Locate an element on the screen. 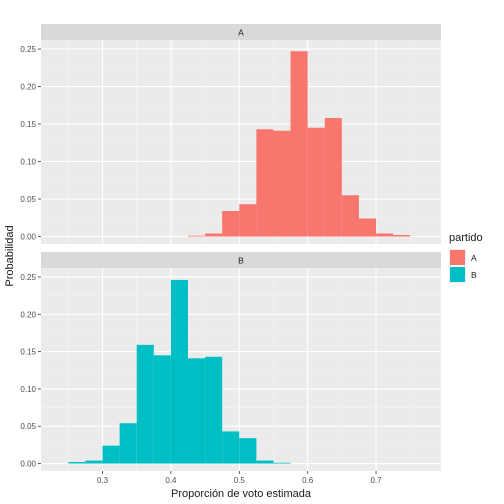 This screenshot has height=504, width=504. x-axis: 0.3 0.4 0.5 0.6 0.7 is located at coordinates (239, 478).